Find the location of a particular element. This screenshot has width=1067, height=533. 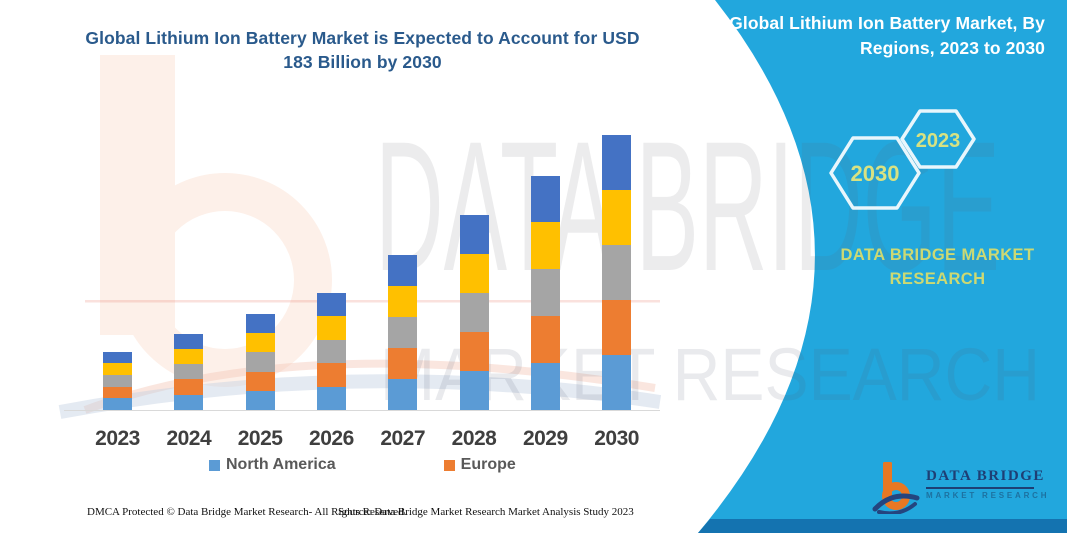

bar-2026 is located at coordinates (331, 351).